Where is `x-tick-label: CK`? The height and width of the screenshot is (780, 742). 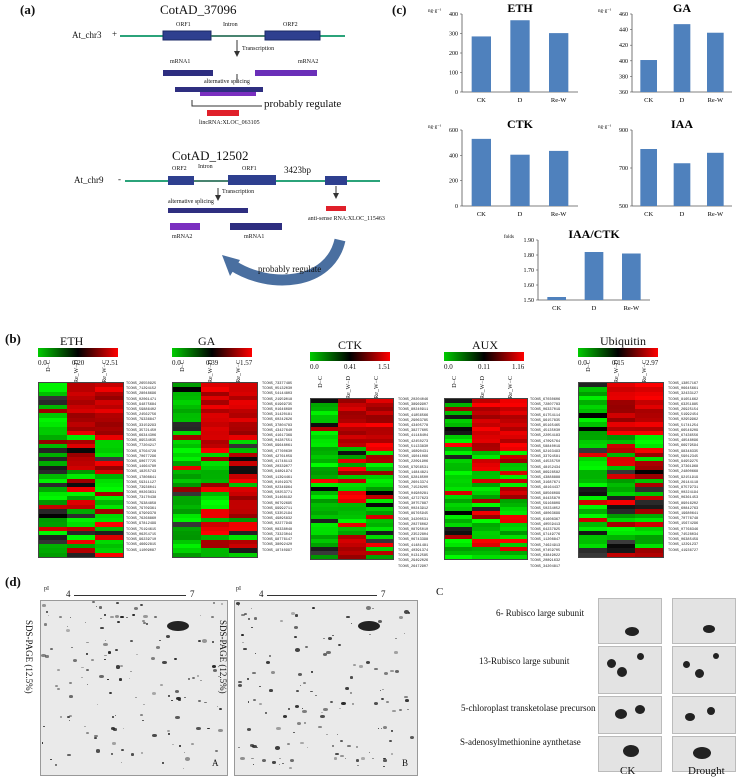
x-tick-label: CK is located at coordinates (481, 214).